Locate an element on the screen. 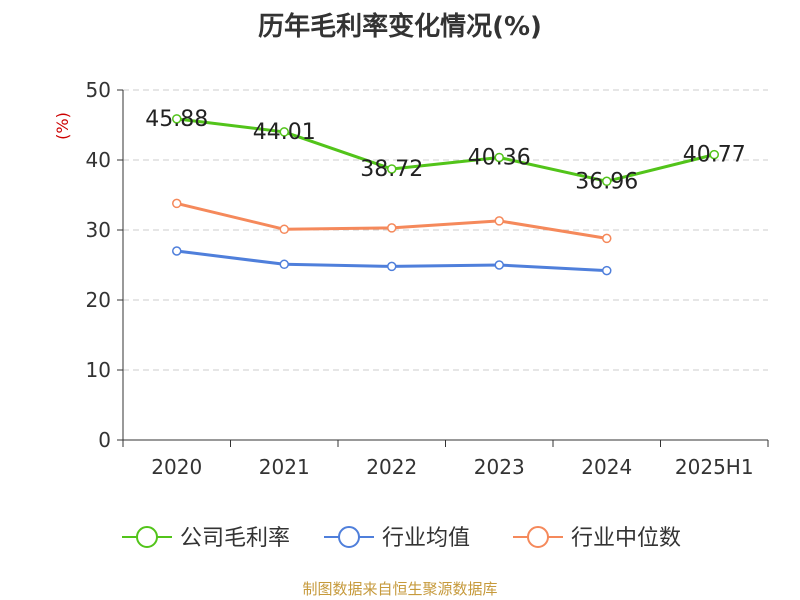 The height and width of the screenshot is (600, 800). data-label: 40.36 is located at coordinates (499, 157).